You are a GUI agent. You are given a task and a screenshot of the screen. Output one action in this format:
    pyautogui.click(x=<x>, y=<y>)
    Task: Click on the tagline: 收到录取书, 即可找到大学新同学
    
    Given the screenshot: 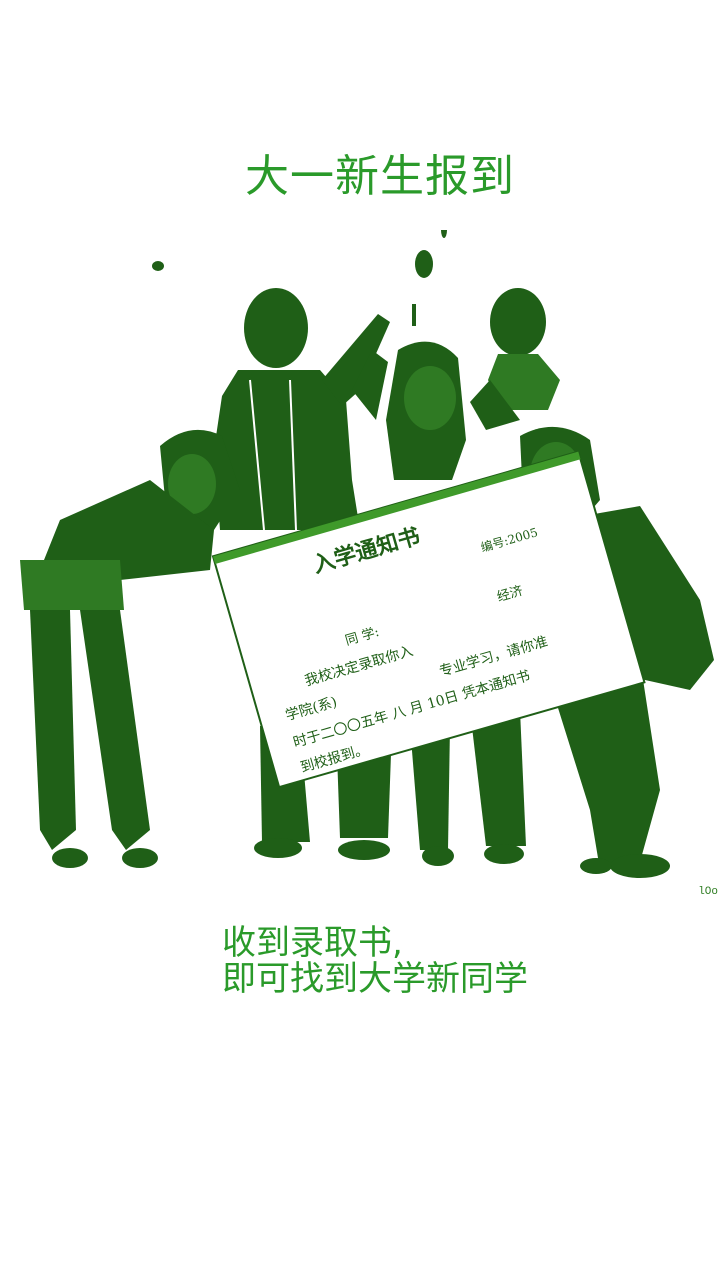 What is the action you would take?
    pyautogui.click(x=462, y=961)
    